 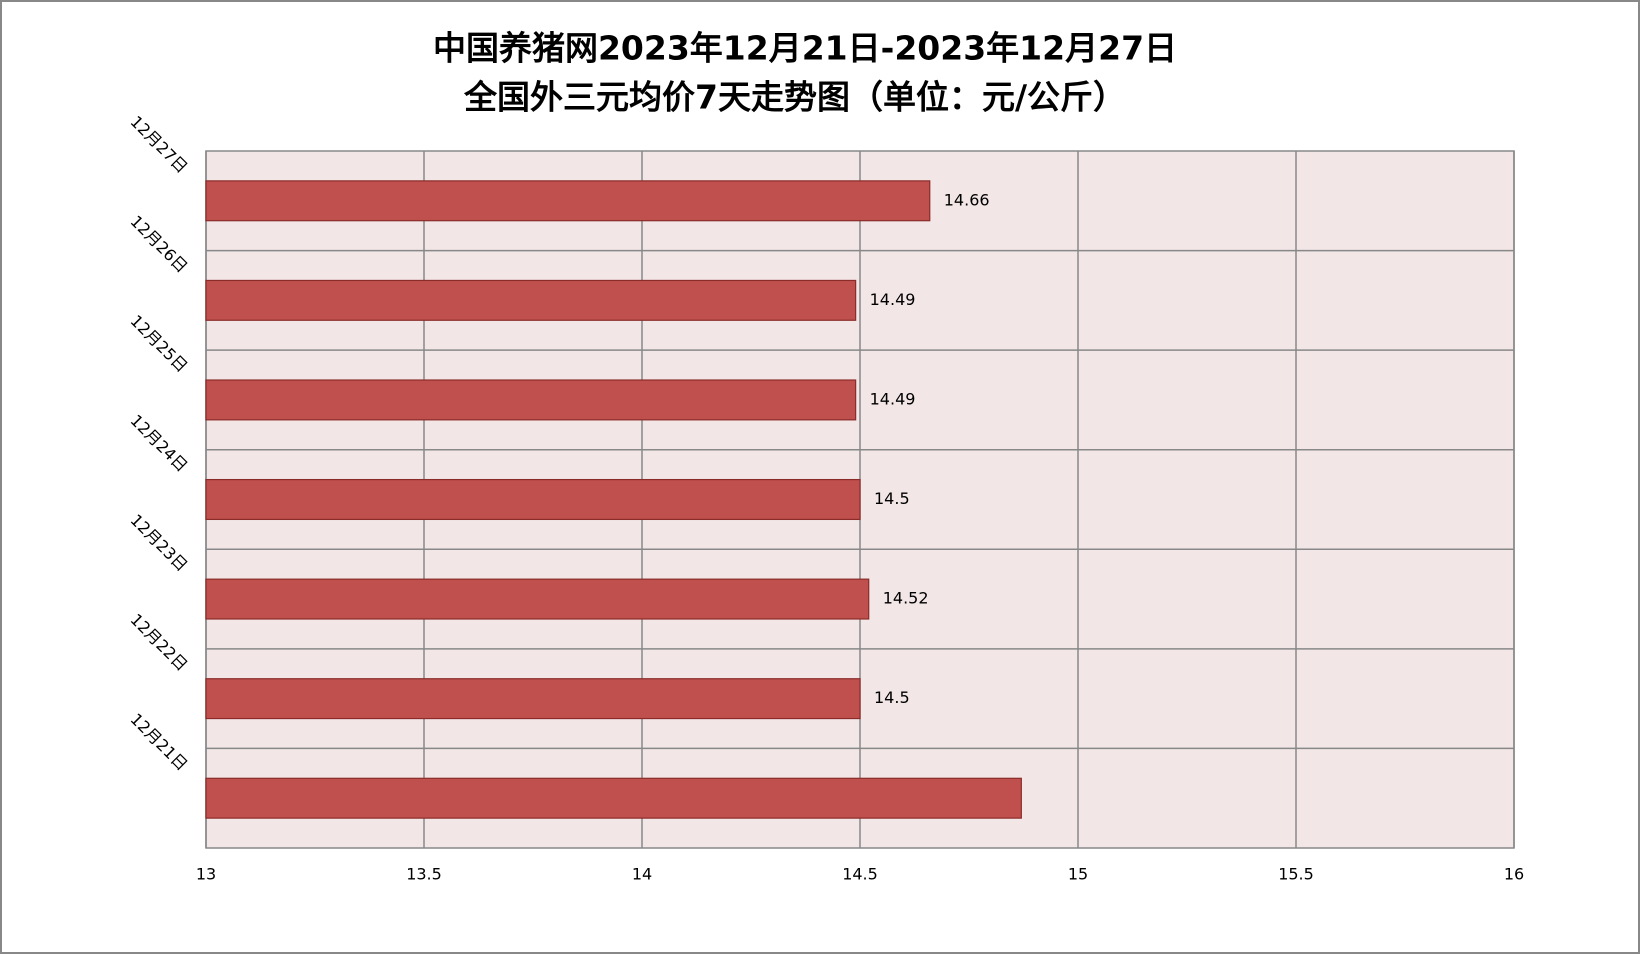 What do you see at coordinates (794, 97) in the screenshot?
I see `chart-title: 全国外三元均价7天走势图（单位：元/公斤）` at bounding box center [794, 97].